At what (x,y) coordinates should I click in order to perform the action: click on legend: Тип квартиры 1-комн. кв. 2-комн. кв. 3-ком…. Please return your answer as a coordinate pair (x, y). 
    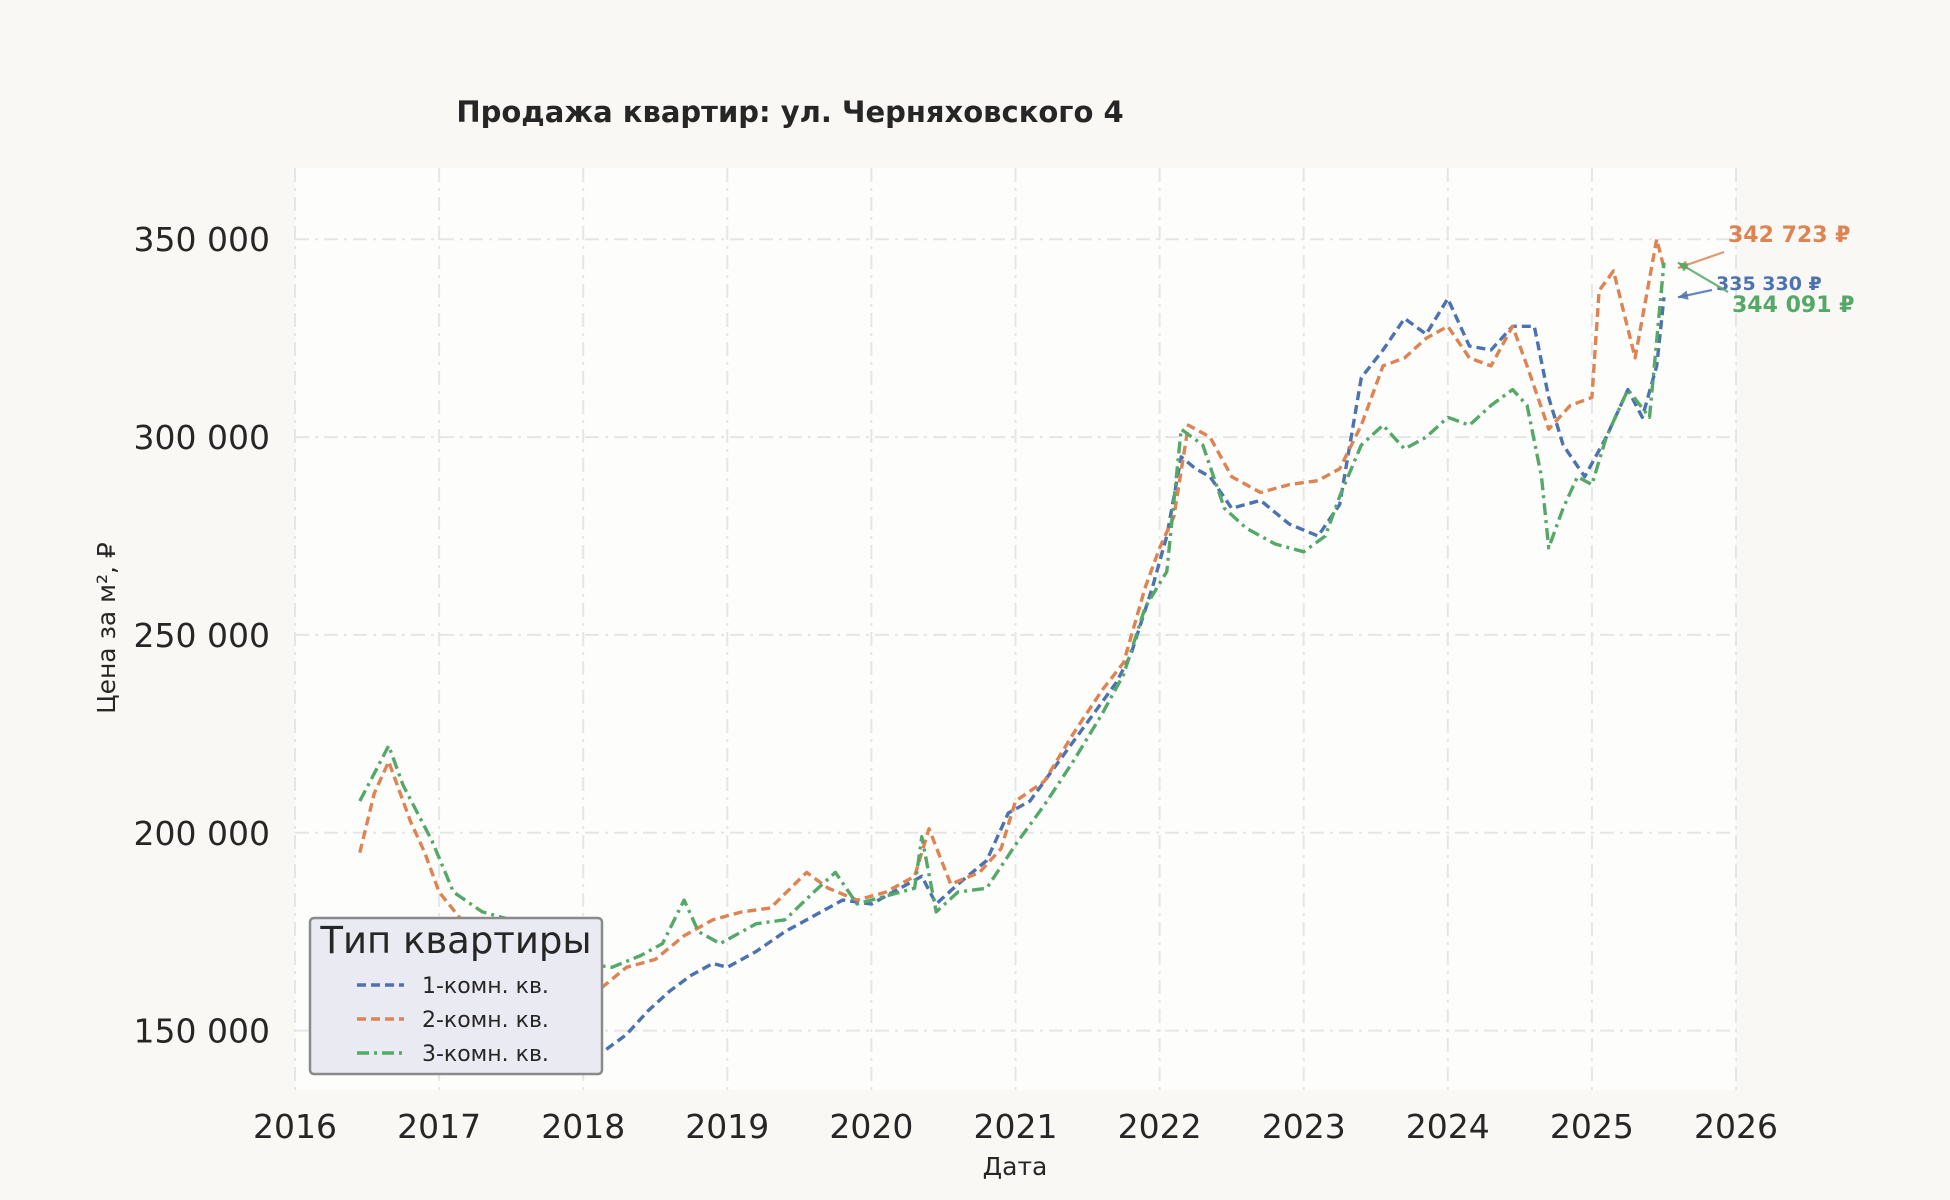
    Looking at the image, I should click on (456, 996).